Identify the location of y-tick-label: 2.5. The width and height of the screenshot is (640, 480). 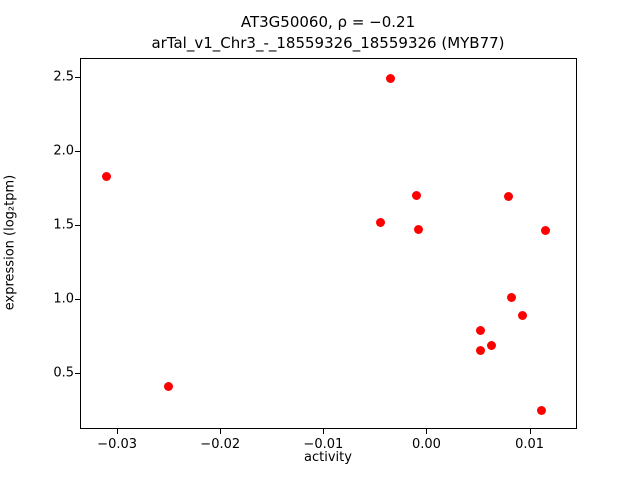
(63, 77).